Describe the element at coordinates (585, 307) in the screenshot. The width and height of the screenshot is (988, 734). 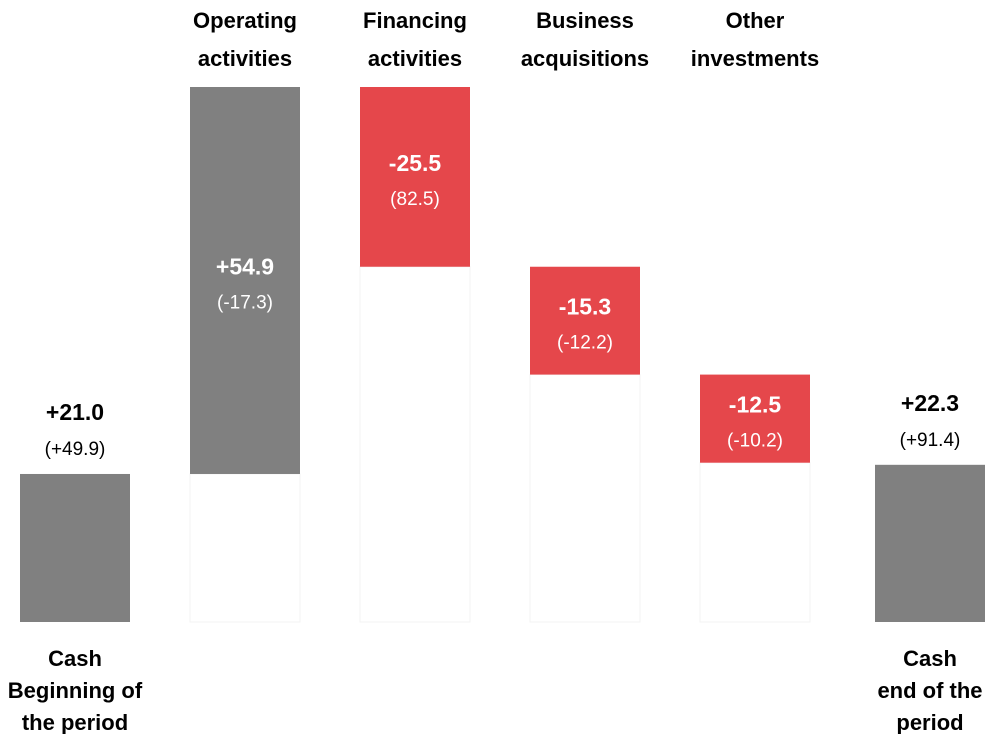
I see `value-label: -15.3` at that location.